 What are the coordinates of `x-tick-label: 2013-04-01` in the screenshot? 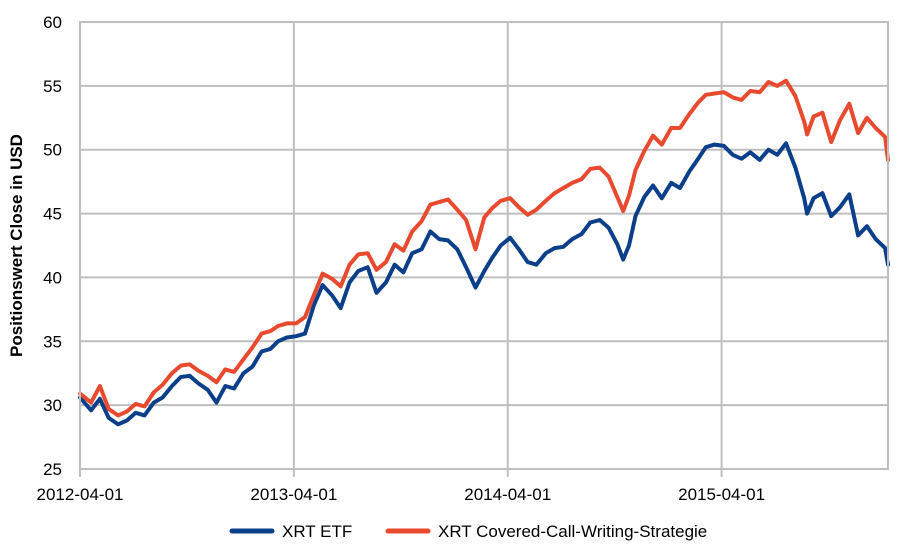 It's located at (293, 494).